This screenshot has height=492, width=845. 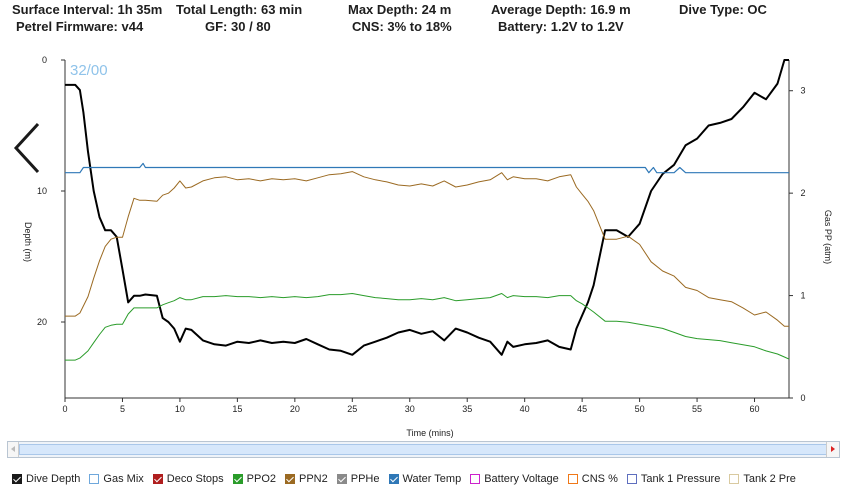 I want to click on legend-label: Battery Voltage, so click(x=521, y=479).